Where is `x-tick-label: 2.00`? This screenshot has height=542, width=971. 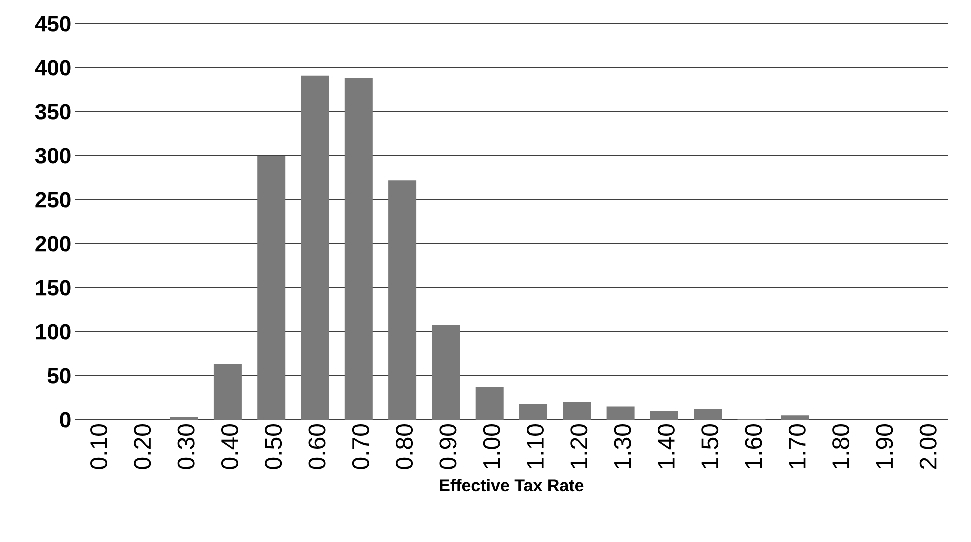
x-tick-label: 2.00 is located at coordinates (928, 447).